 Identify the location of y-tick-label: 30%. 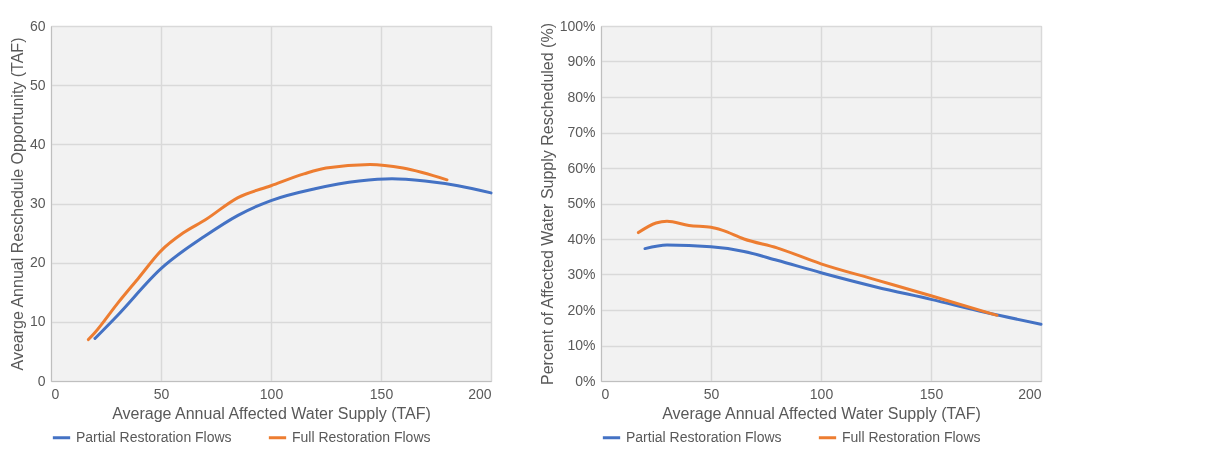
(581, 274).